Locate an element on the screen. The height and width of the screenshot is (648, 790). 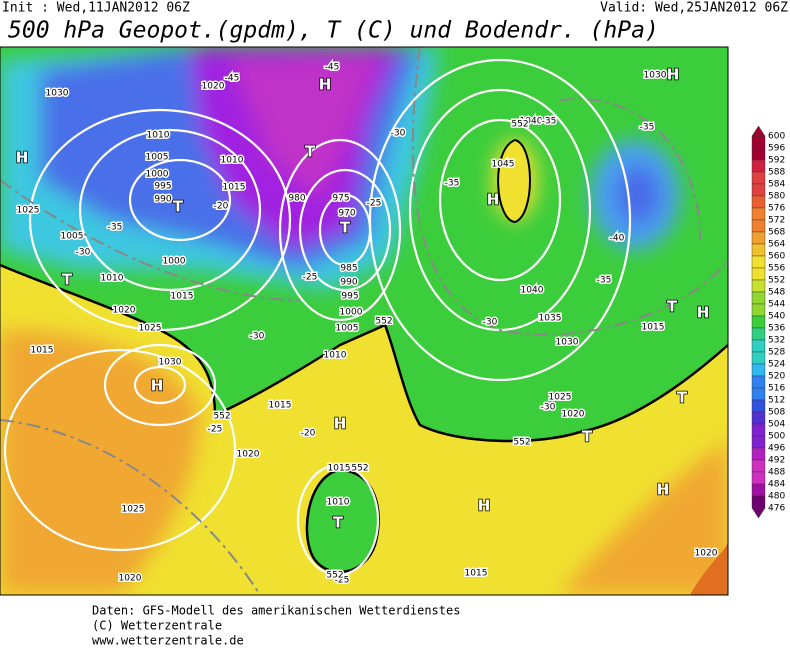
scale-label: 584 is located at coordinates (776, 185).